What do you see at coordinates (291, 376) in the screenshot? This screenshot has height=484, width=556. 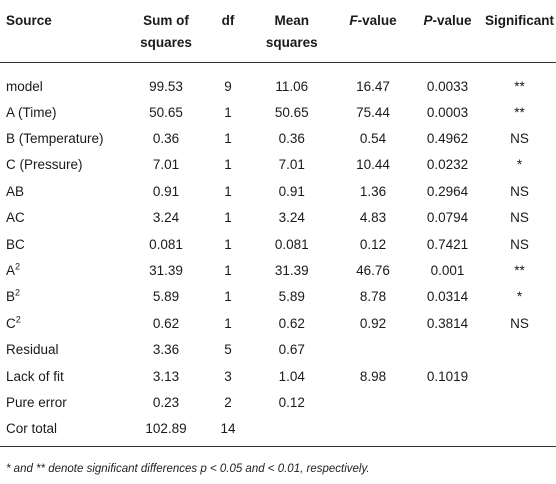 I see `cell-mean-squares: 1.04` at bounding box center [291, 376].